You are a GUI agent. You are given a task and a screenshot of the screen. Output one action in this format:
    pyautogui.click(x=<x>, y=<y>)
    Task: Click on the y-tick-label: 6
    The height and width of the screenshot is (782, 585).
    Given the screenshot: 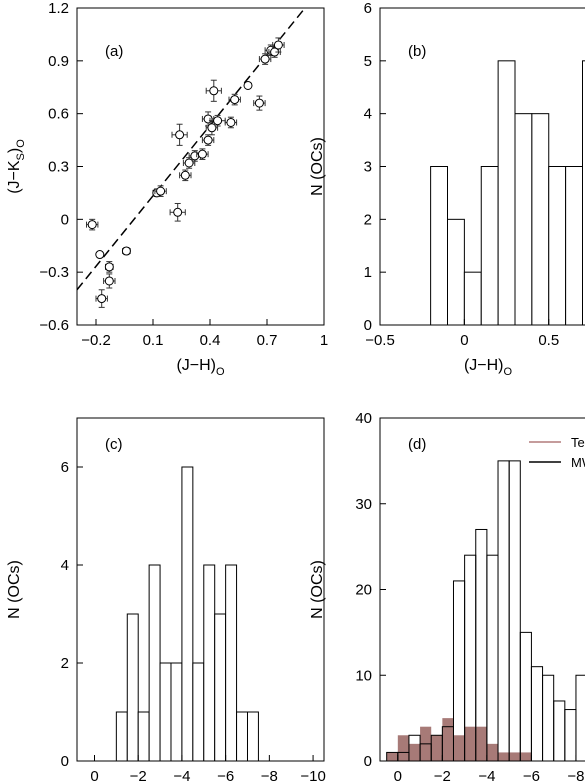 What is the action you would take?
    pyautogui.click(x=65, y=467)
    